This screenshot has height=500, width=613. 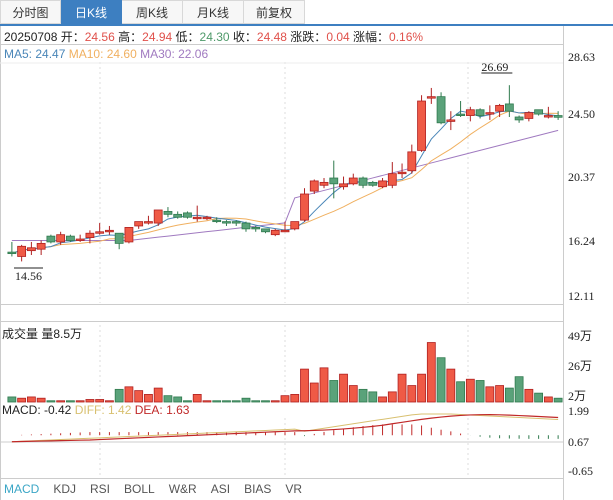 I want to click on macd-tick: 1.99, so click(x=578, y=411).